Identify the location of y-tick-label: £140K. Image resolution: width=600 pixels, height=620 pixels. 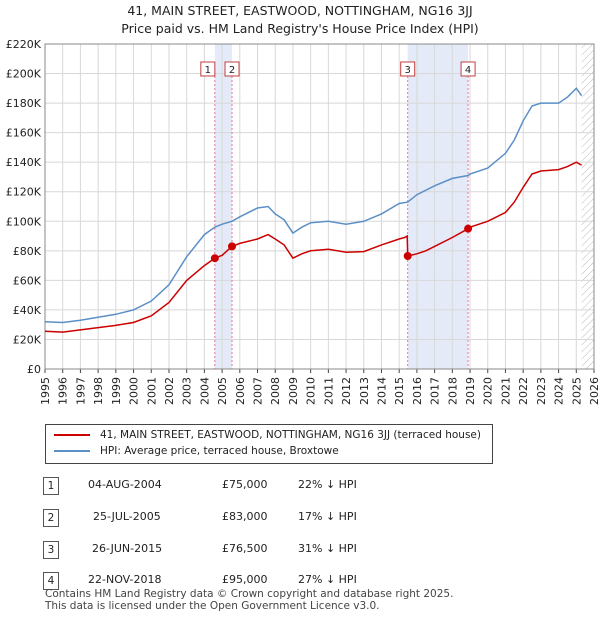
(24, 162).